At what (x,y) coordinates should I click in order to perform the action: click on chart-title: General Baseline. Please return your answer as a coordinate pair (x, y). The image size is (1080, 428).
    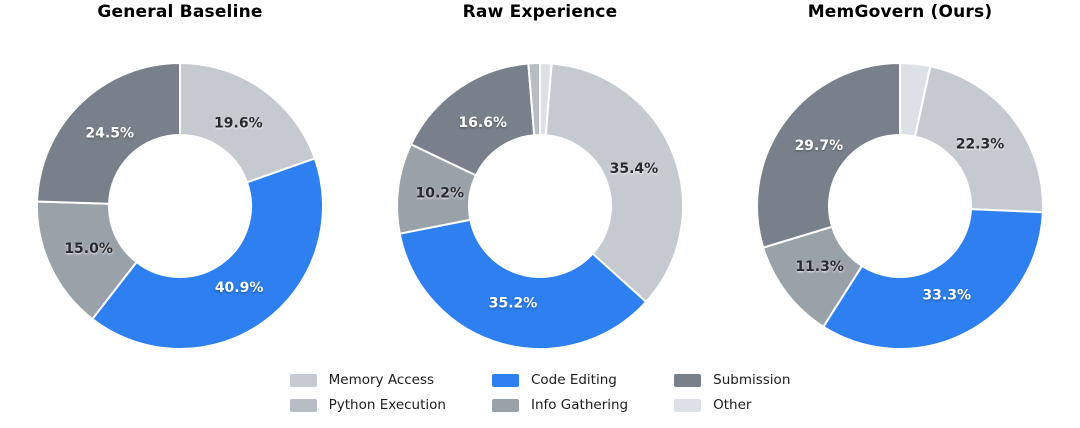
    Looking at the image, I should click on (180, 12).